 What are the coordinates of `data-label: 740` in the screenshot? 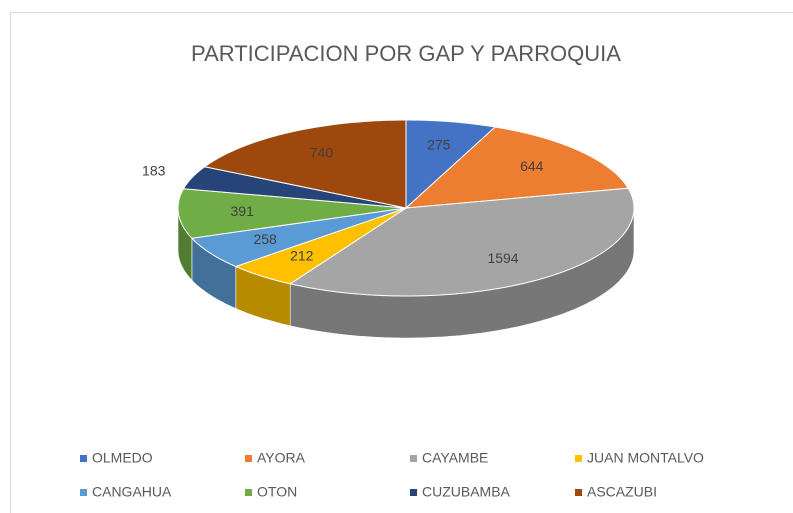 It's located at (322, 152).